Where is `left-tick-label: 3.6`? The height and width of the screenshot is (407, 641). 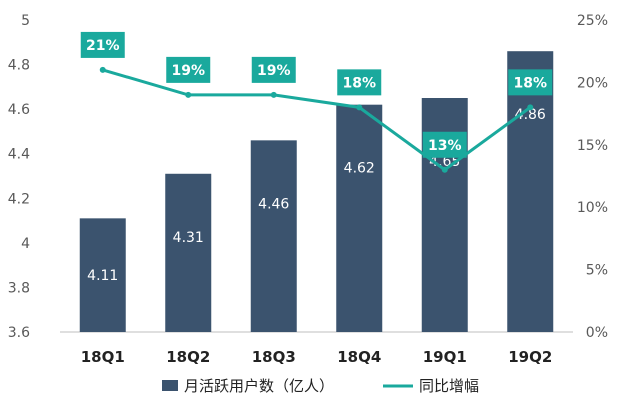
left-tick-label: 3.6 is located at coordinates (19, 333).